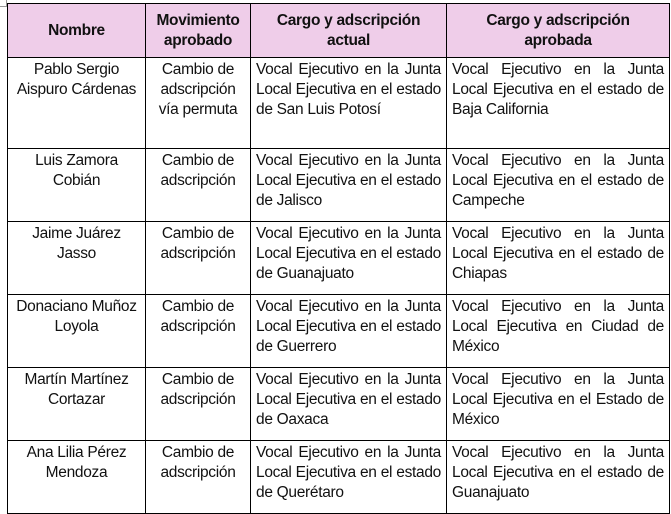 This screenshot has height=514, width=671. I want to click on header-cargo-aprobada: Cargo y adscripción aprobada, so click(558, 30).